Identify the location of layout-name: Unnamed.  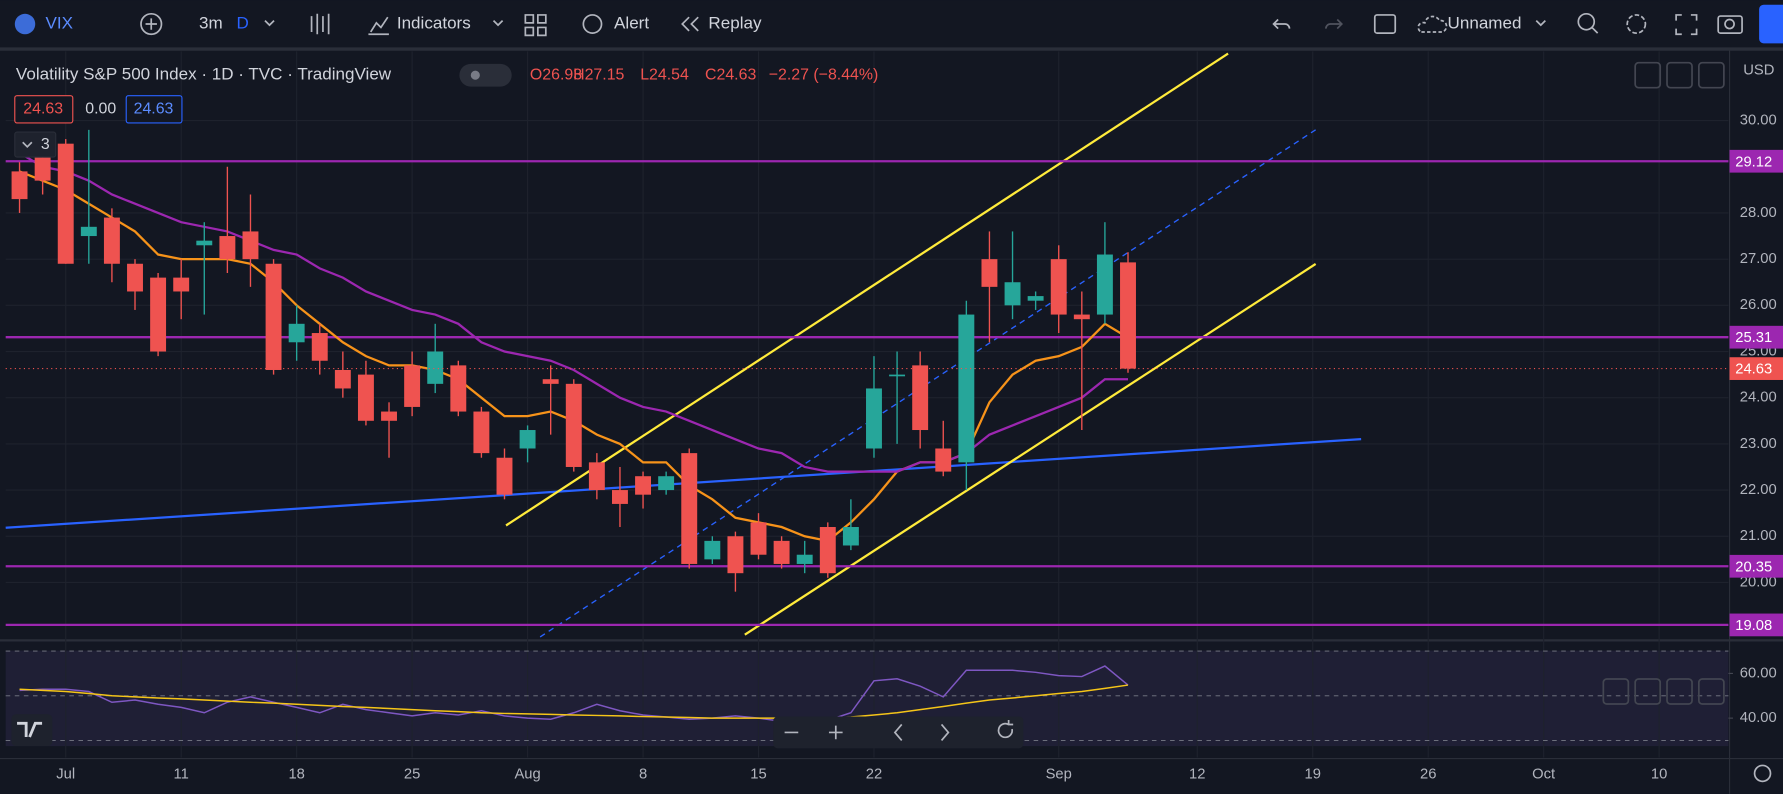
(1485, 23).